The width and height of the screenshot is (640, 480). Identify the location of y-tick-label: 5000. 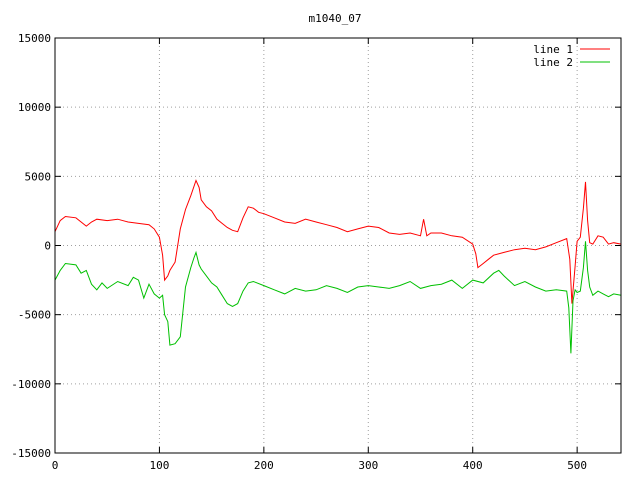
(38, 176).